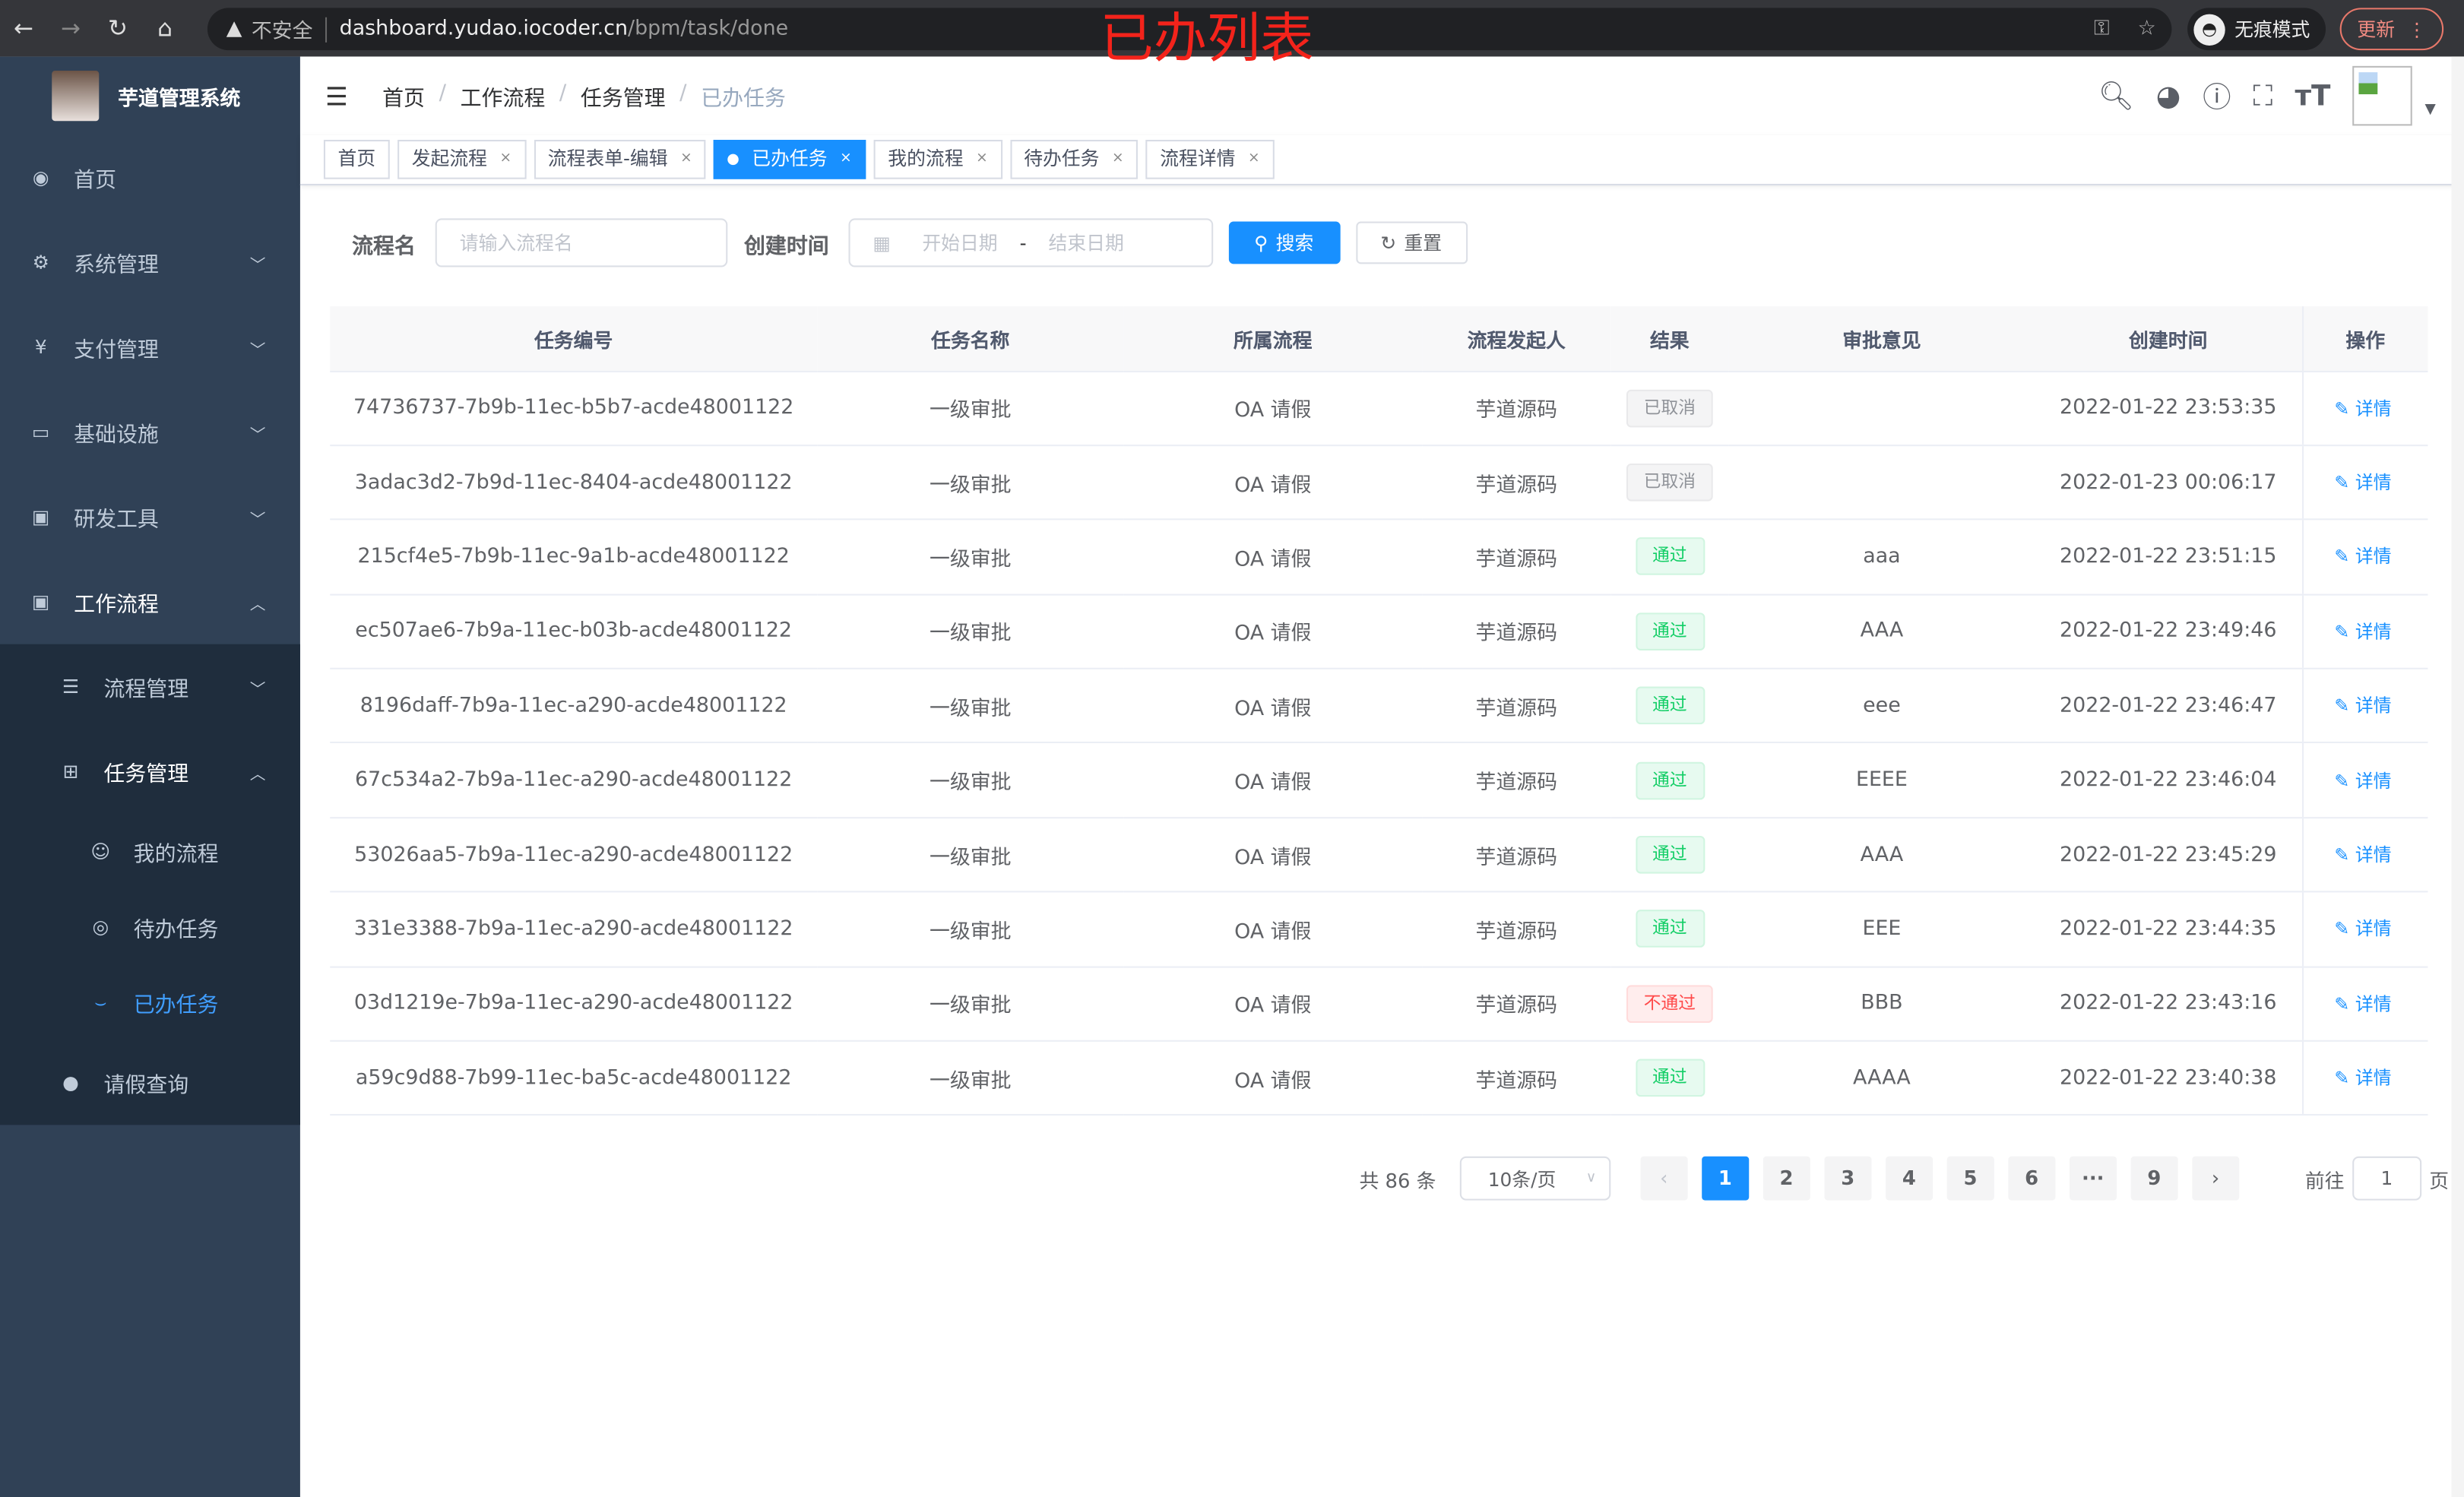 This screenshot has width=2464, height=1497. Describe the element at coordinates (2168, 95) in the screenshot. I see `github-icon: ◕` at that location.